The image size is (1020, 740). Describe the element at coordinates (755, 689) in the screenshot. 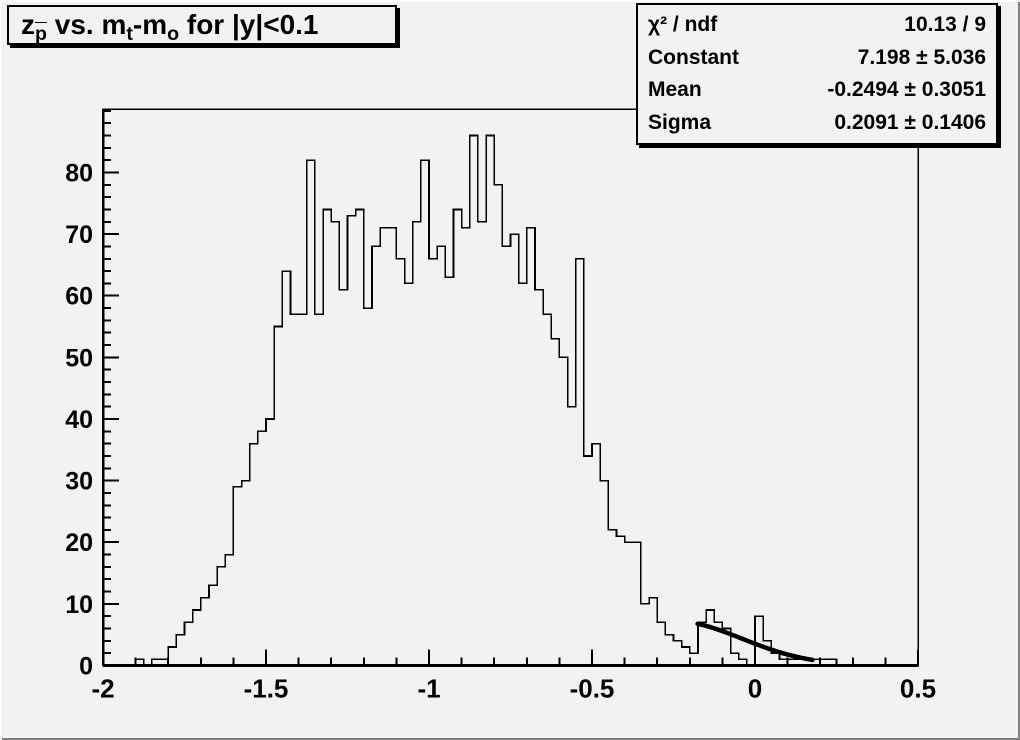

I see `x-tick-label: 0` at that location.